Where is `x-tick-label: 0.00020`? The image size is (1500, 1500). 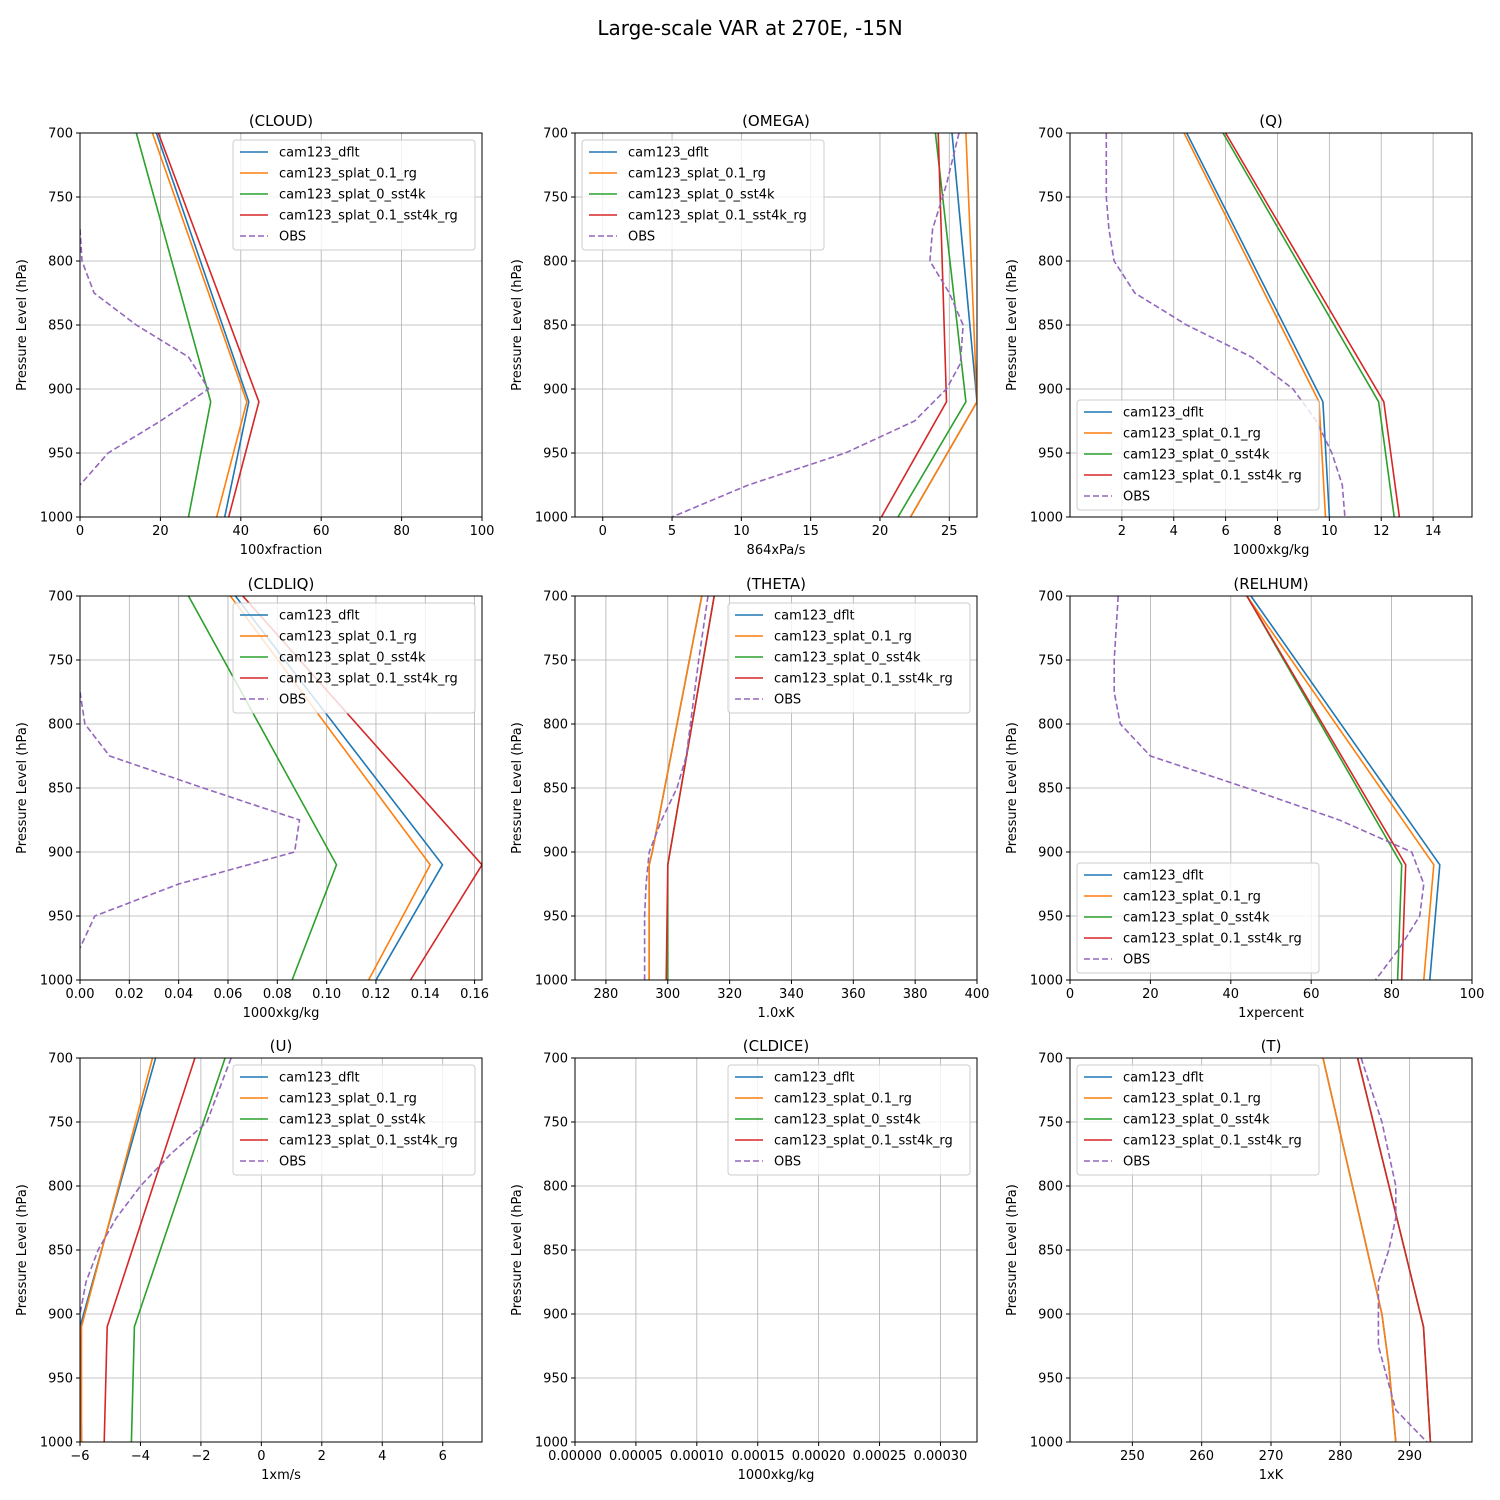 x-tick-label: 0.00020 is located at coordinates (819, 1456).